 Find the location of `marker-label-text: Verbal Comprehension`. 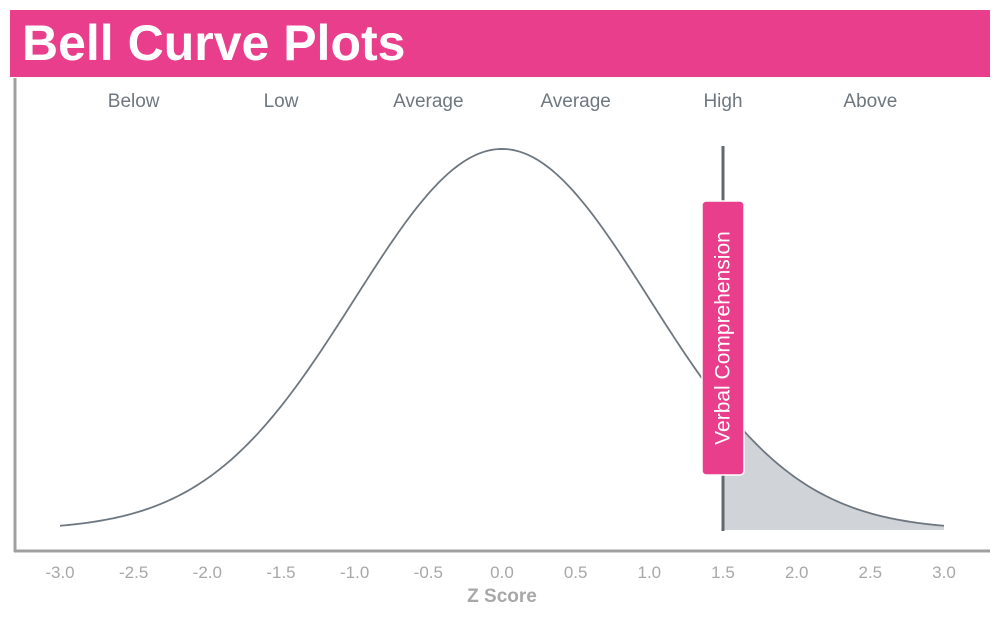

marker-label-text: Verbal Comprehension is located at coordinates (723, 338).